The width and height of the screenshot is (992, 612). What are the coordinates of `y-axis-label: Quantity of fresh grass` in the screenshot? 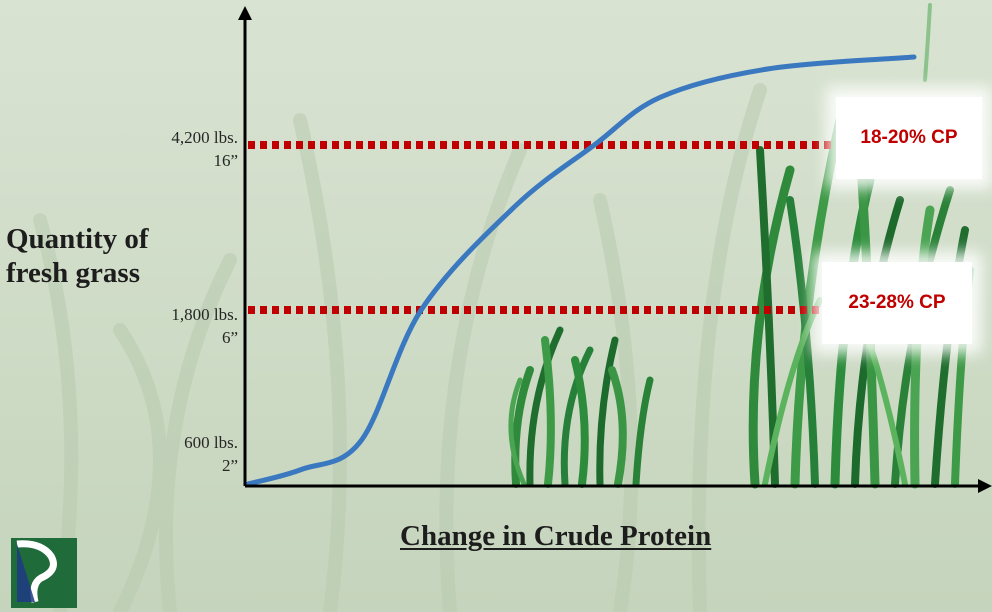 It's located at (77, 256).